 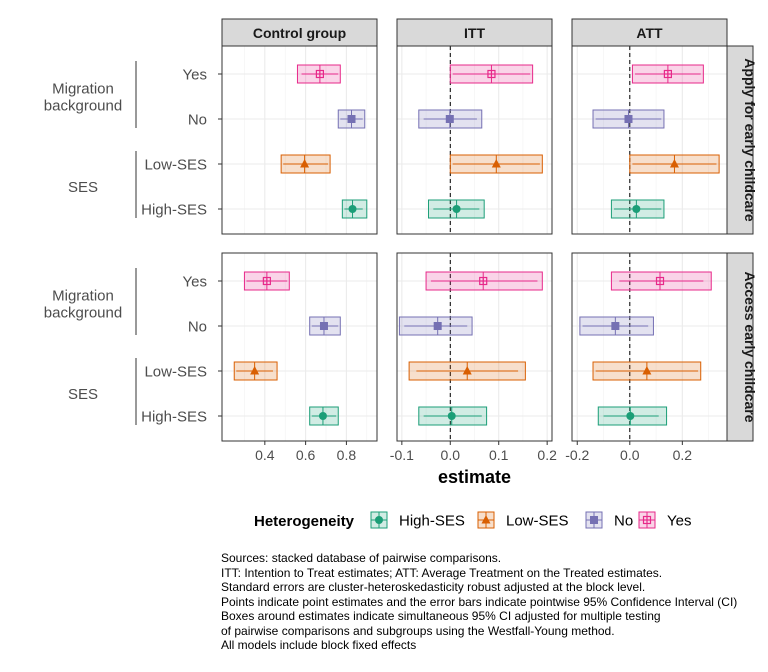 What do you see at coordinates (474, 477) in the screenshot?
I see `x-axis-title: estimate` at bounding box center [474, 477].